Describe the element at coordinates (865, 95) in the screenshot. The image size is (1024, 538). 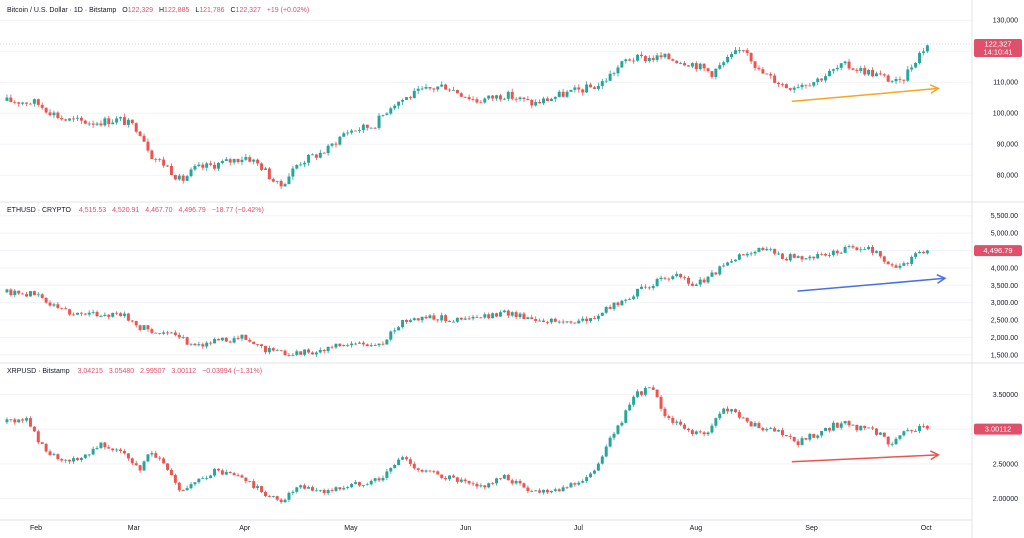
I see `btc-trend-arrow` at that location.